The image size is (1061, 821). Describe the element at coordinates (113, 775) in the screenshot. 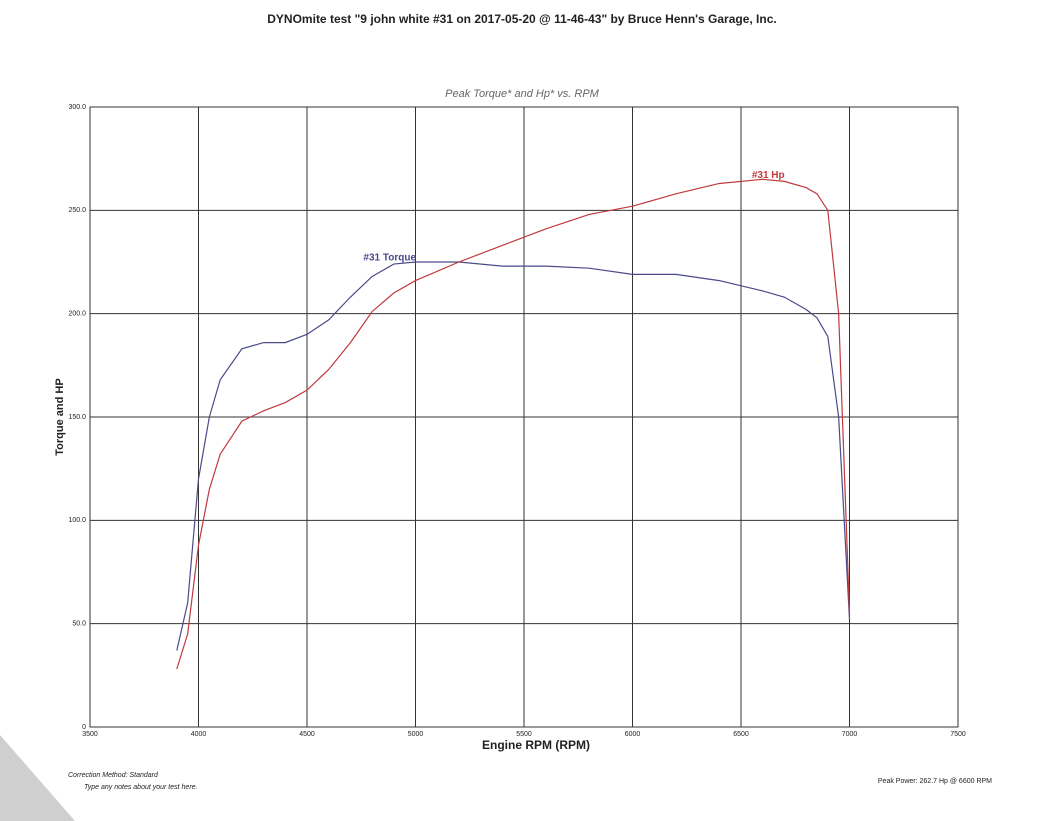

I see `footer-note: Correction Method: Standard` at that location.